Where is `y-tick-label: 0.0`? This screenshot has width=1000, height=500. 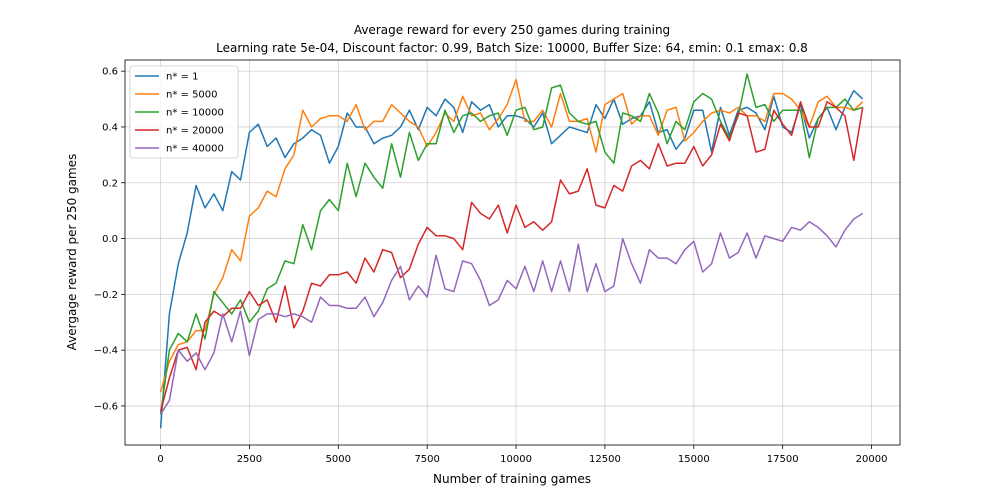
y-tick-label: 0.0 is located at coordinates (110, 239).